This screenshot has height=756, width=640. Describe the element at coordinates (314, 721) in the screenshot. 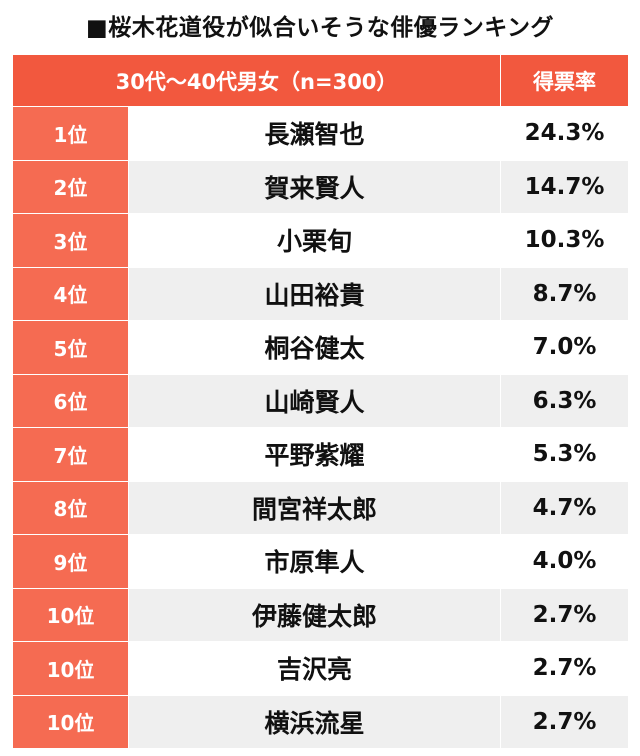

I see `actor-name-cell: 横浜流星` at that location.